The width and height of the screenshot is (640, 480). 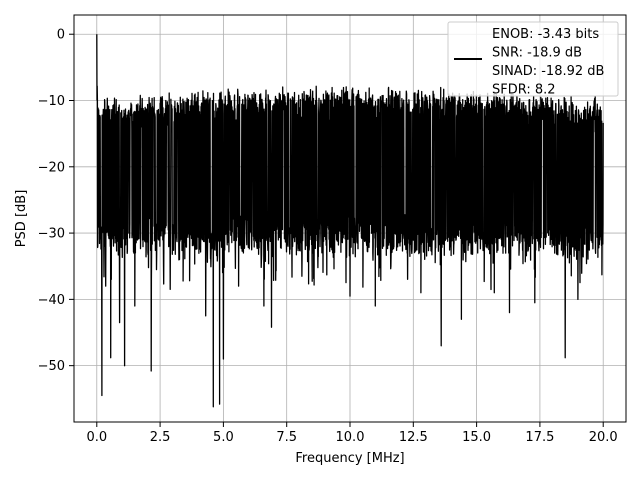 What do you see at coordinates (413, 437) in the screenshot?
I see `x-tick-label: 12.5` at bounding box center [413, 437].